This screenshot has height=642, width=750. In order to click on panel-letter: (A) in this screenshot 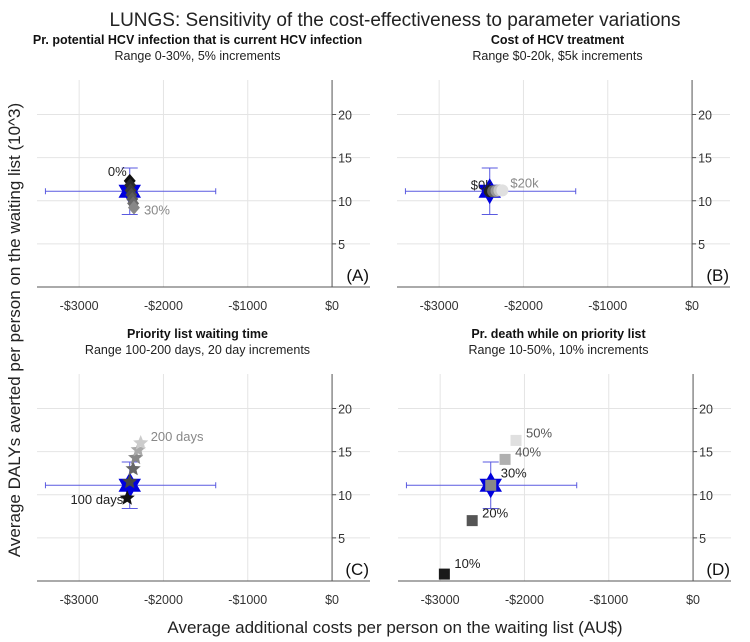, I will do `click(357, 275)`.